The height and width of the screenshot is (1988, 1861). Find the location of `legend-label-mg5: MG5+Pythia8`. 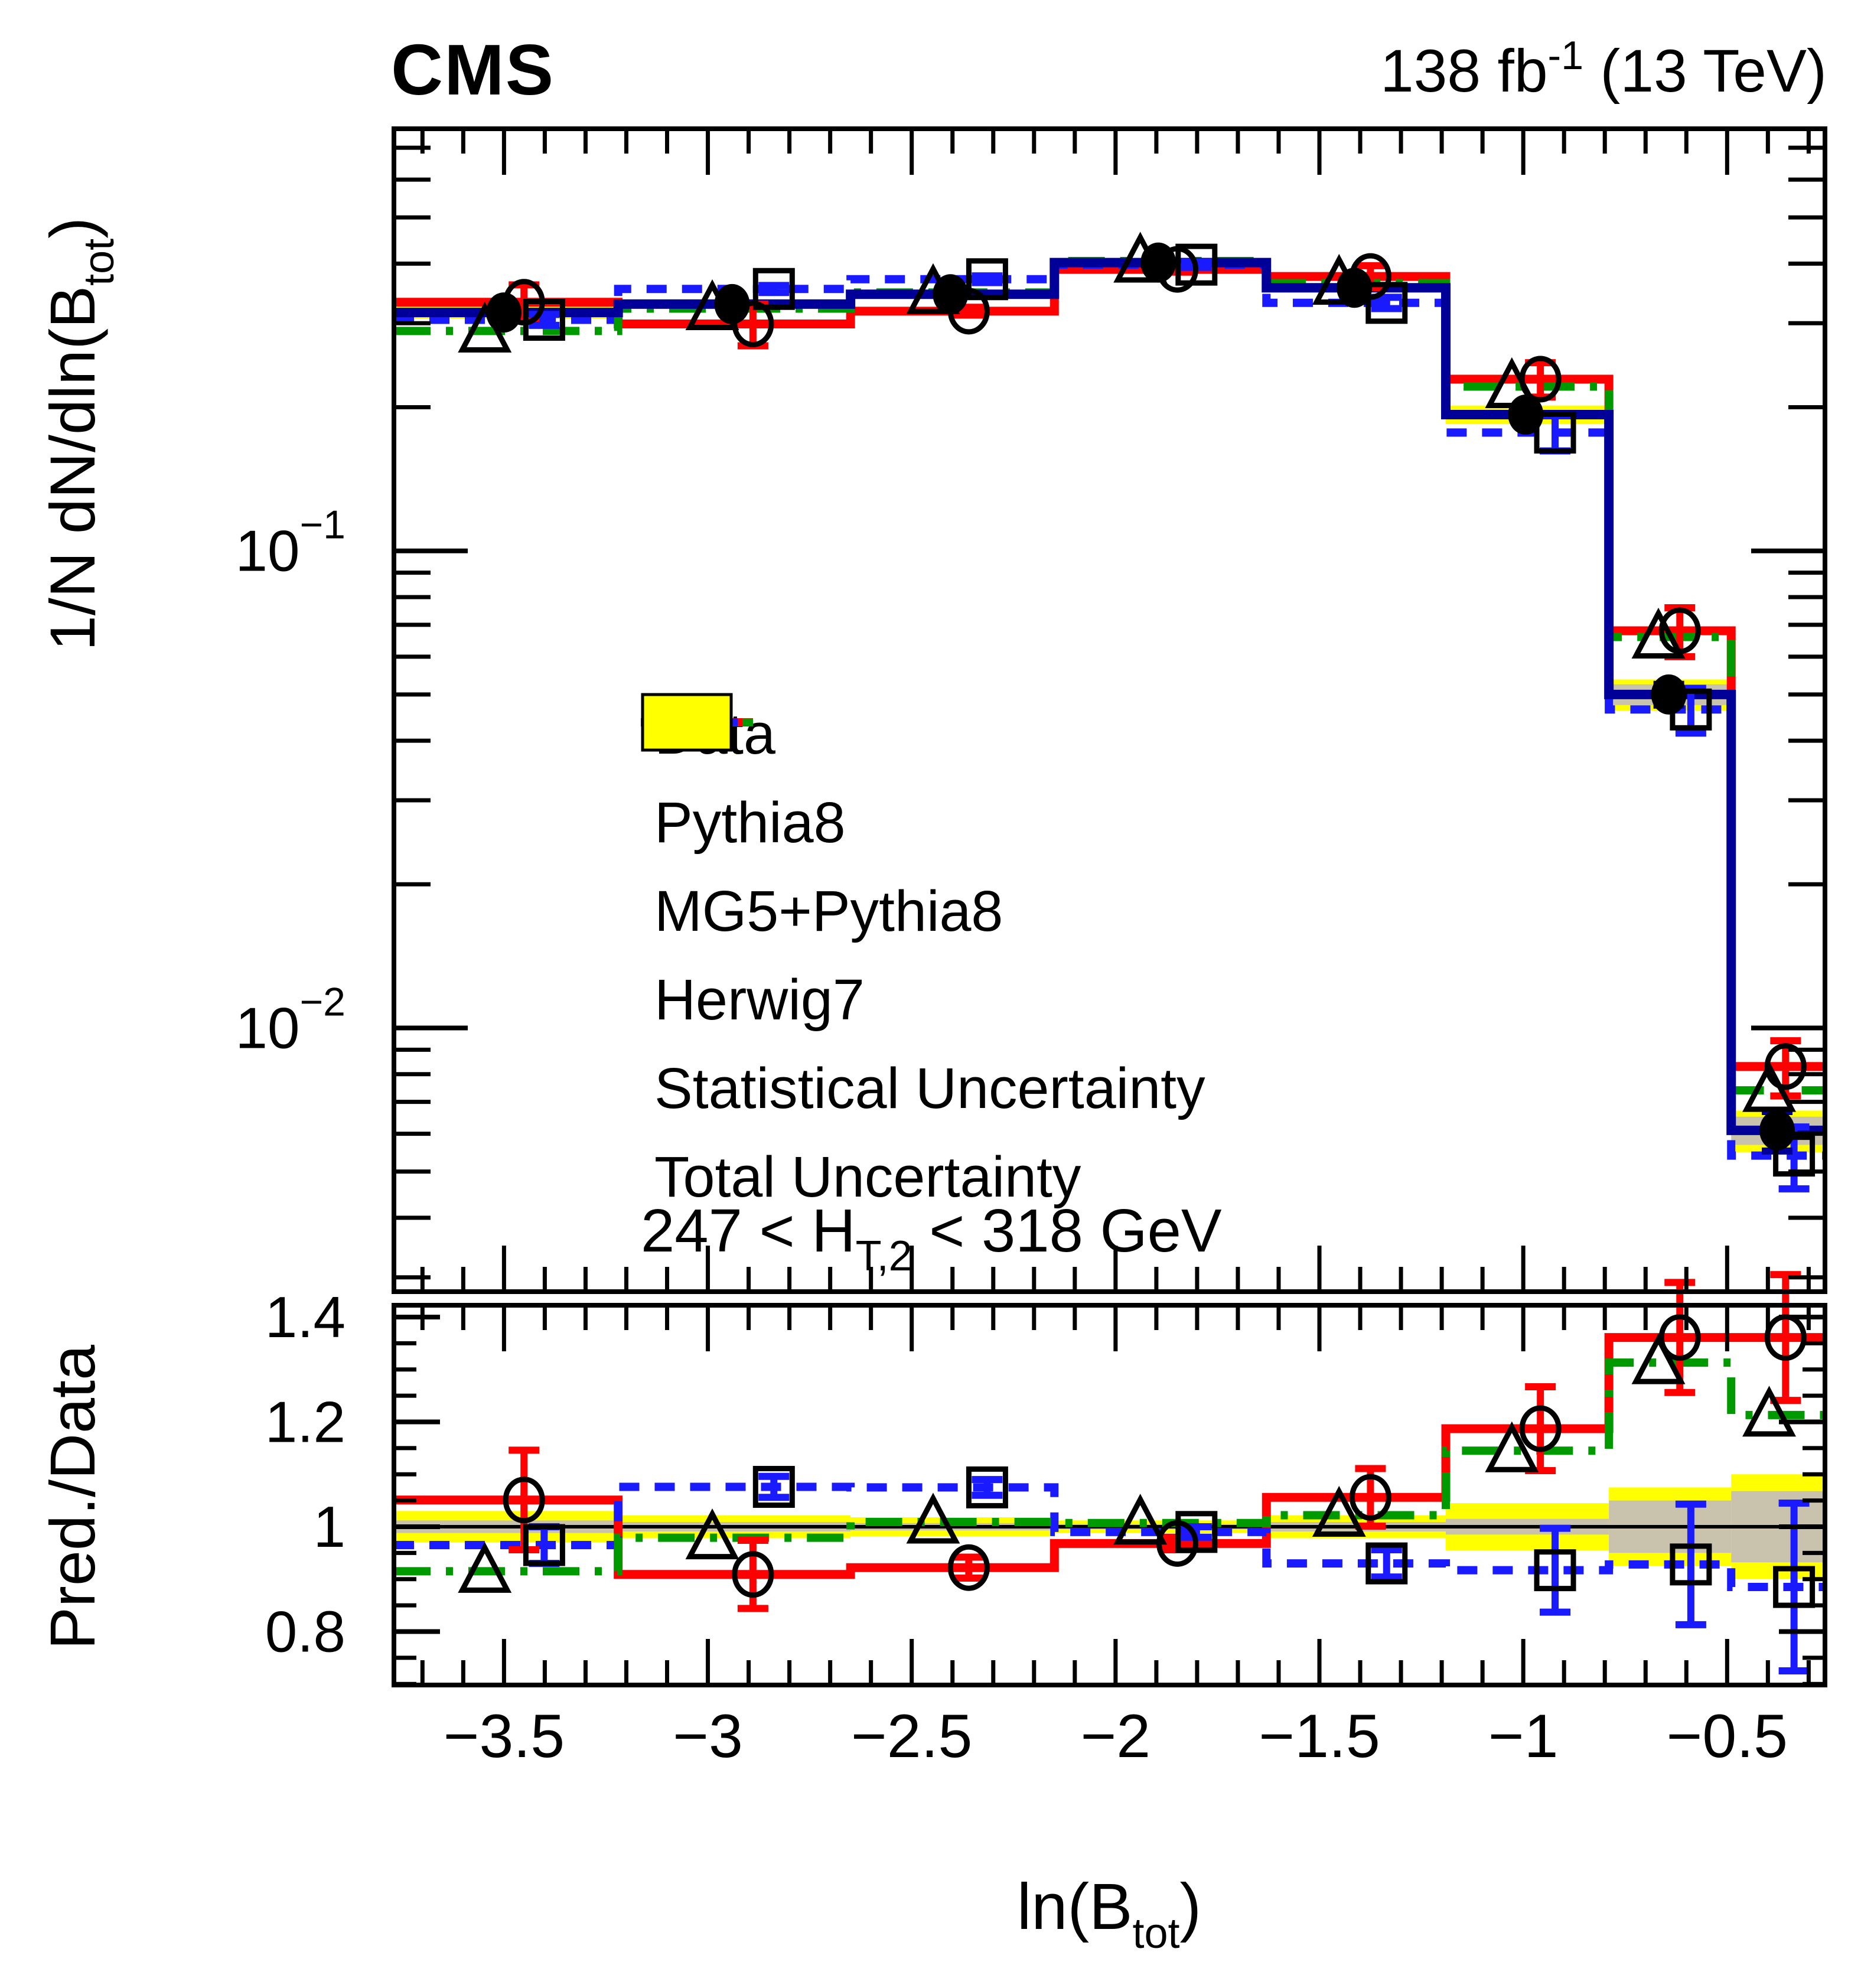

legend-label-mg5: MG5+Pythia8 is located at coordinates (829, 911).